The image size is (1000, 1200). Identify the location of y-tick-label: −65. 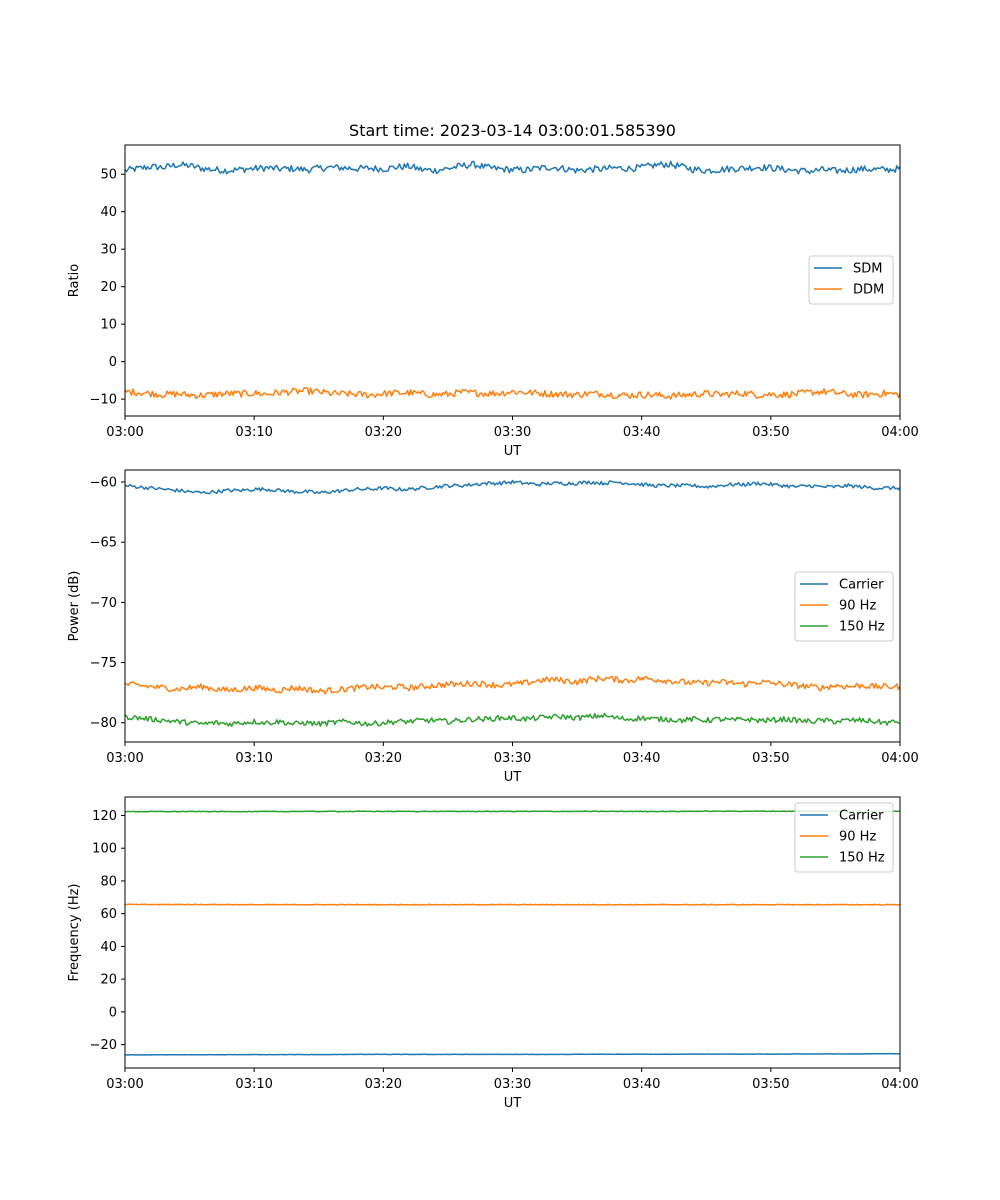
(103, 543).